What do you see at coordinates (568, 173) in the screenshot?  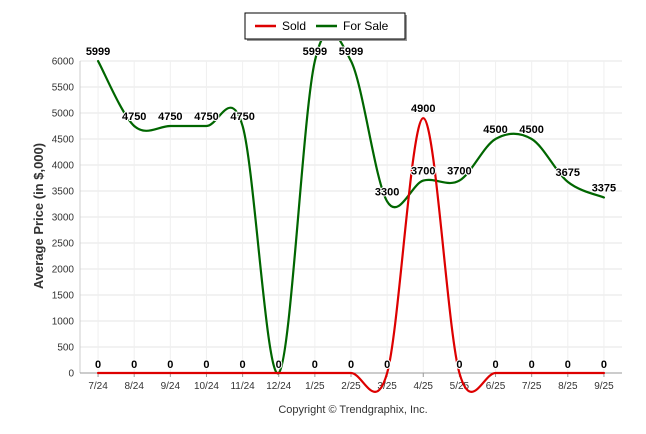 I see `data-label-for-sale: 3675` at bounding box center [568, 173].